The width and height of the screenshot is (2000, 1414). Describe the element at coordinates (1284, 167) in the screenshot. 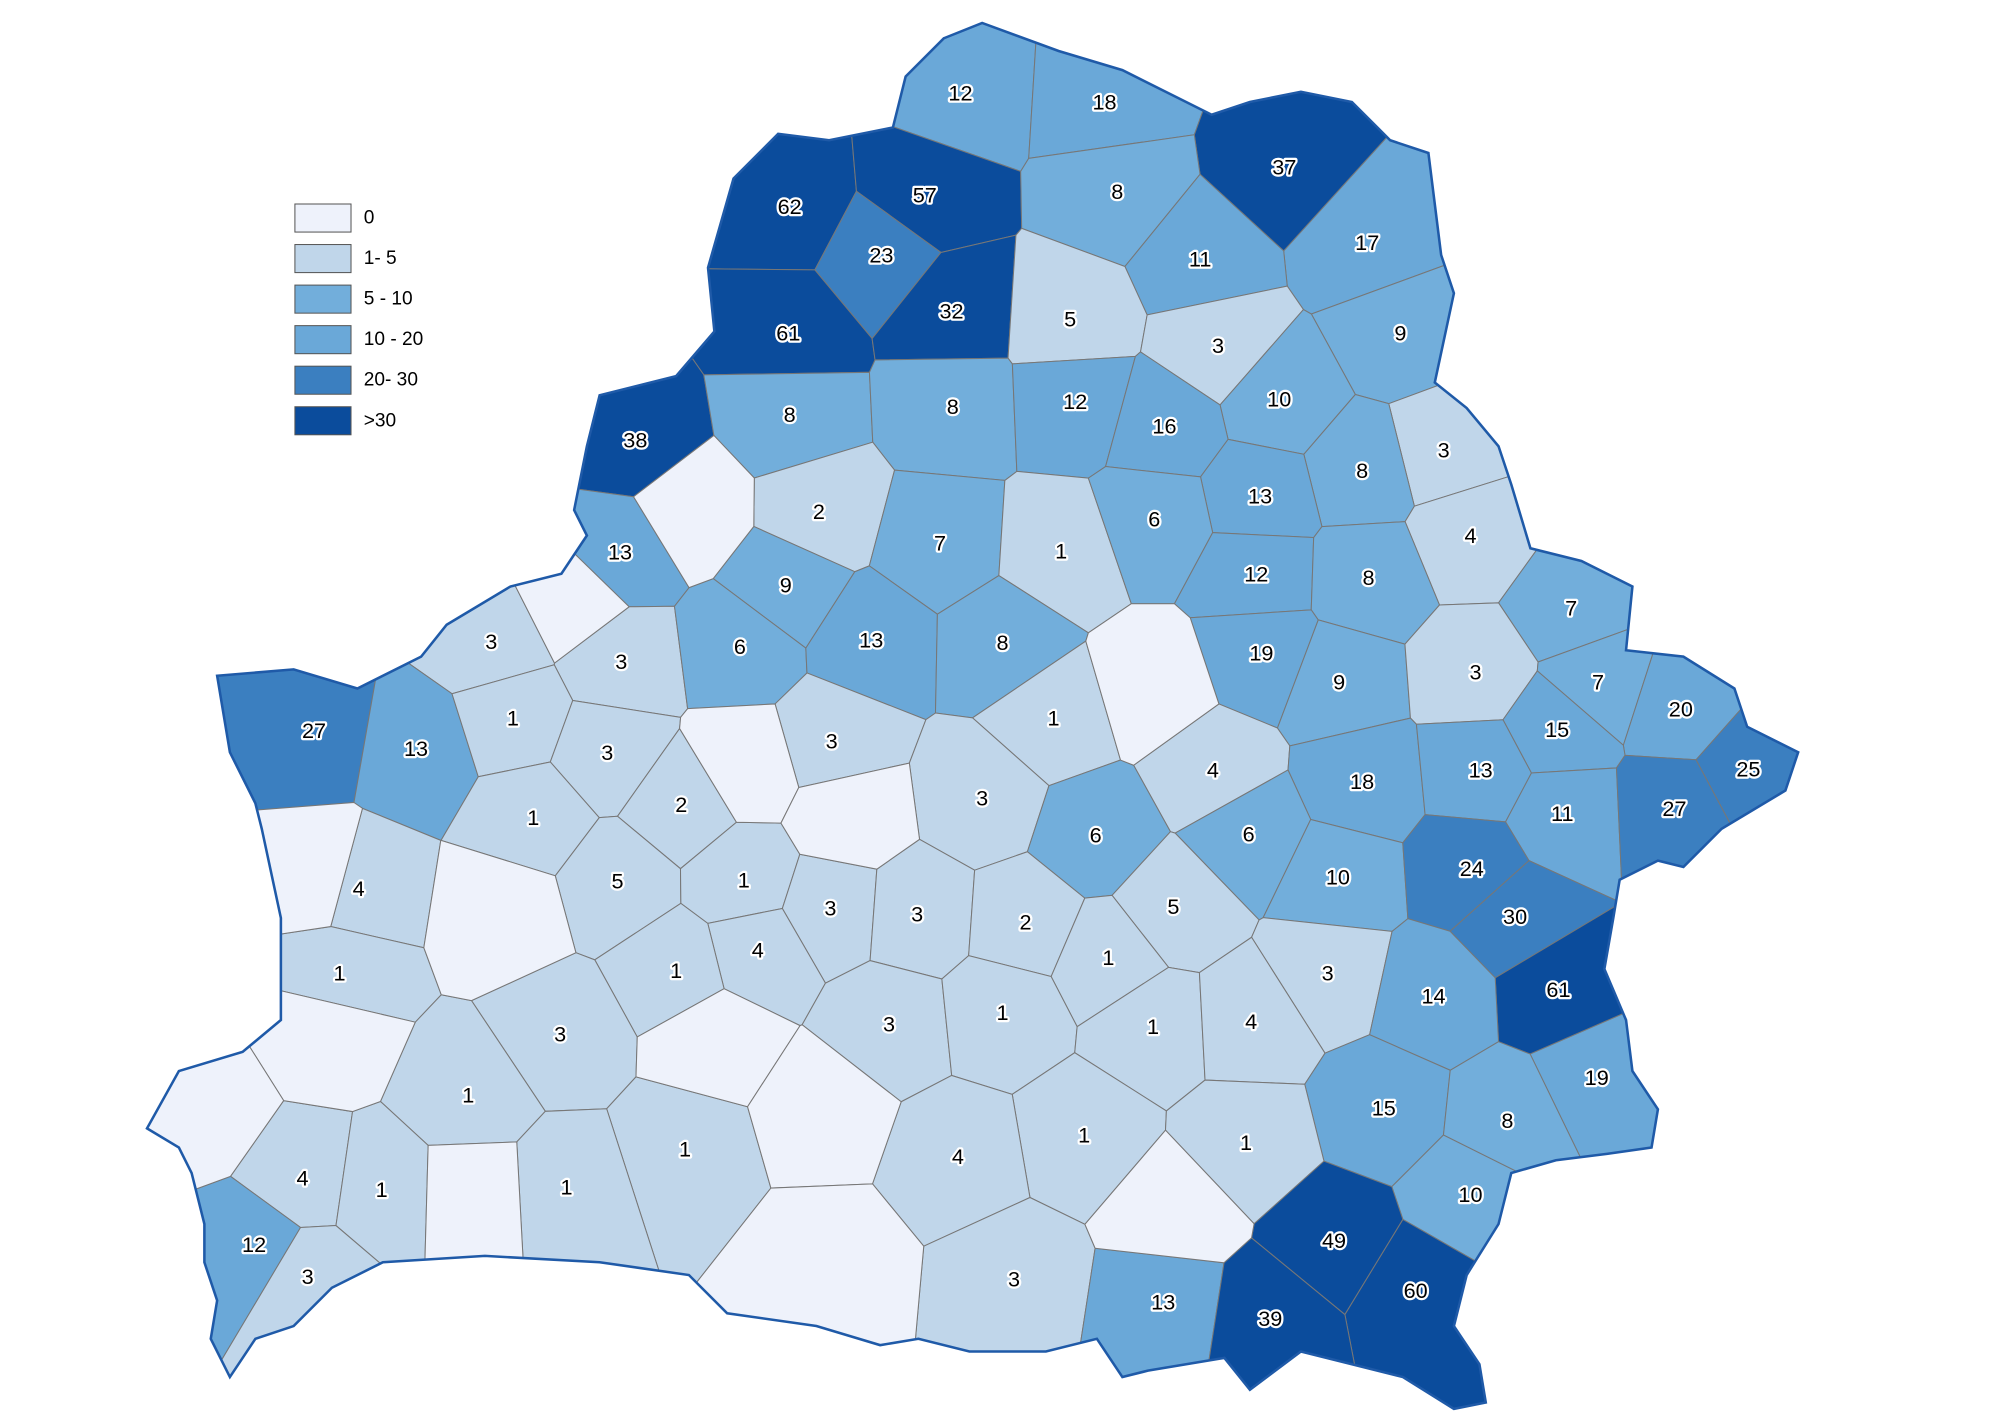

I see `district-value: 37` at that location.